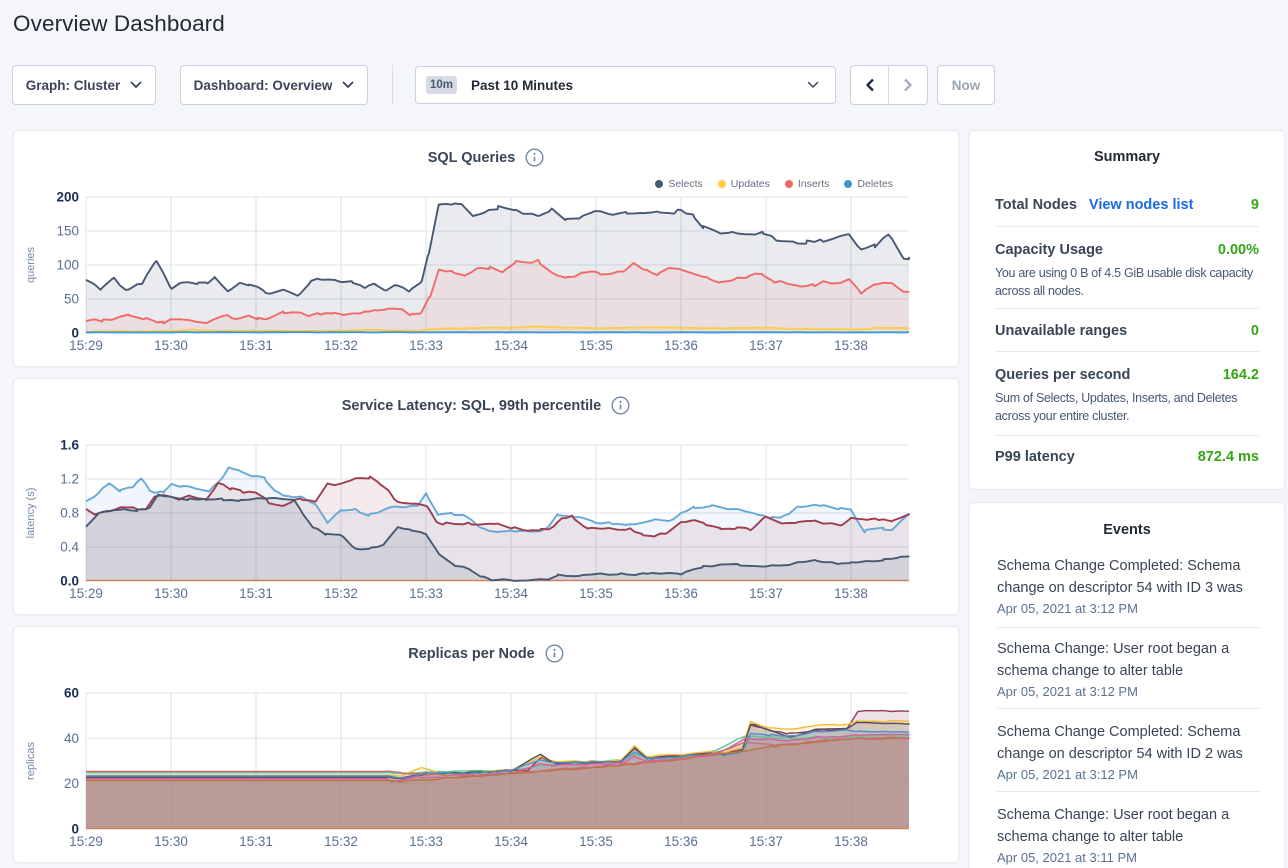  I want to click on svg-text: 20, so click(71, 783).